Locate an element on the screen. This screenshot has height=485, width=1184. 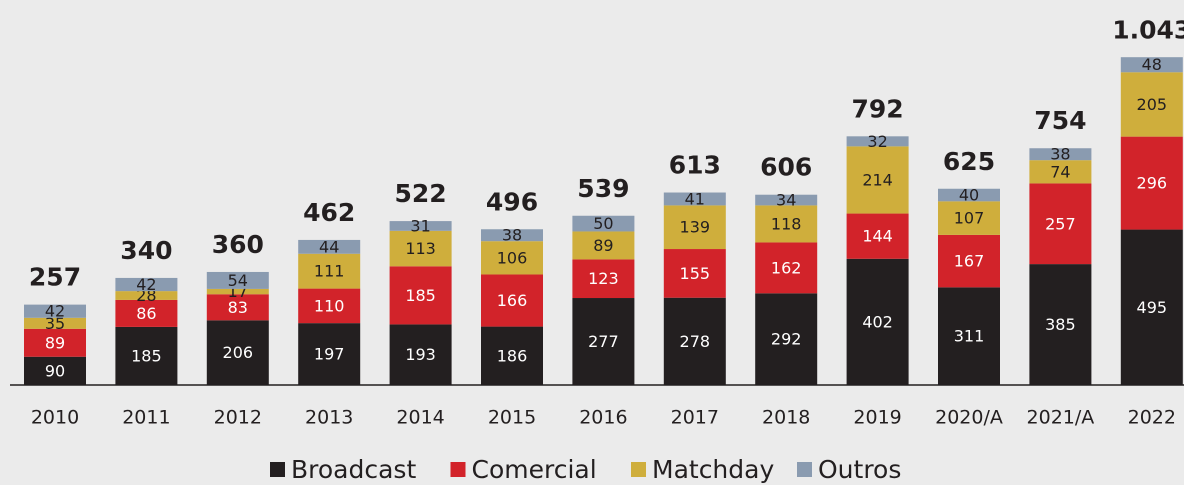
value-label: 48 is located at coordinates (1152, 64).